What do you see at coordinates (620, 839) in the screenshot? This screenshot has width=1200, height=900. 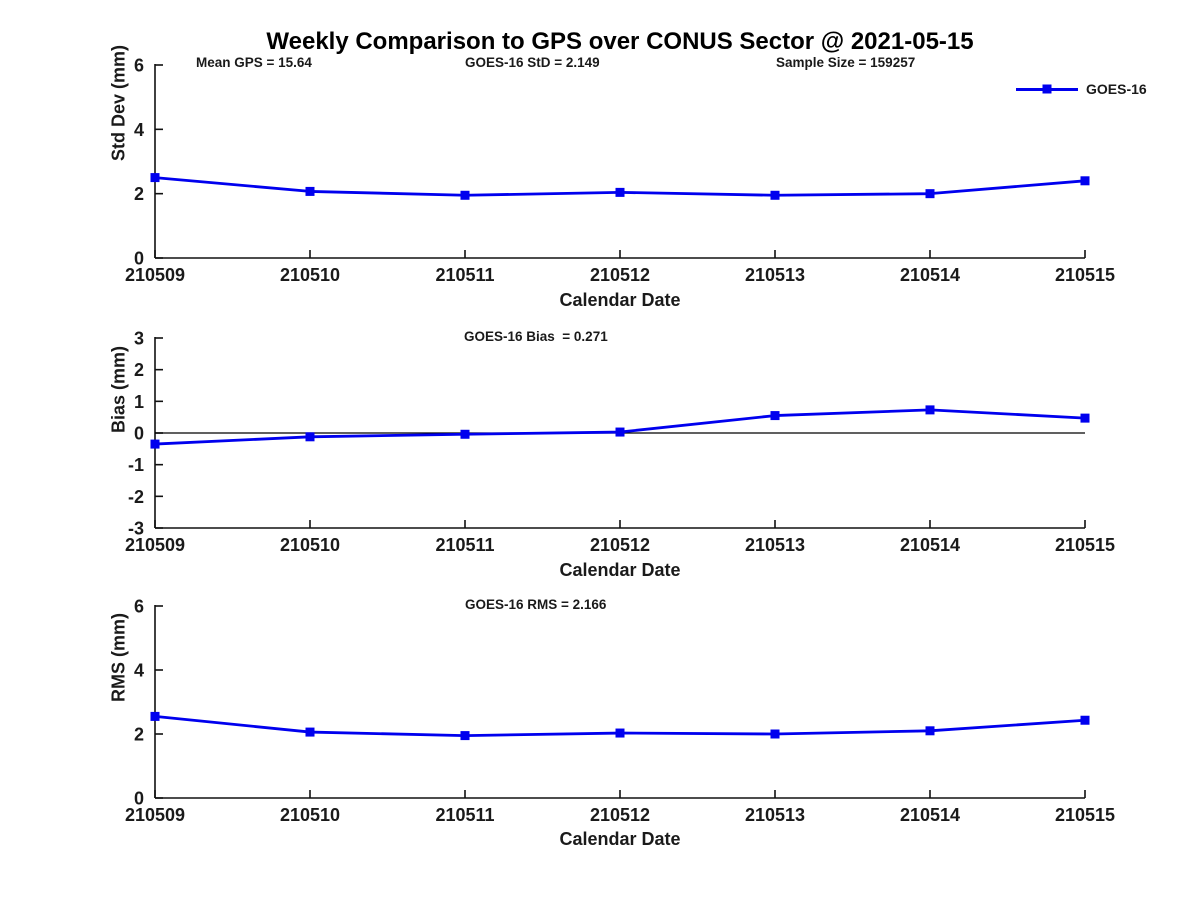 I see `calendar-date-label-bottom: Calendar Date` at bounding box center [620, 839].